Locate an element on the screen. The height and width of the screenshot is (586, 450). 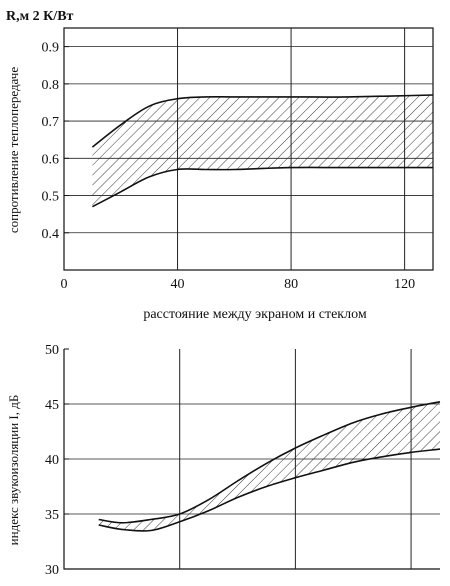
y-tick-label: 30 is located at coordinates (52, 570).